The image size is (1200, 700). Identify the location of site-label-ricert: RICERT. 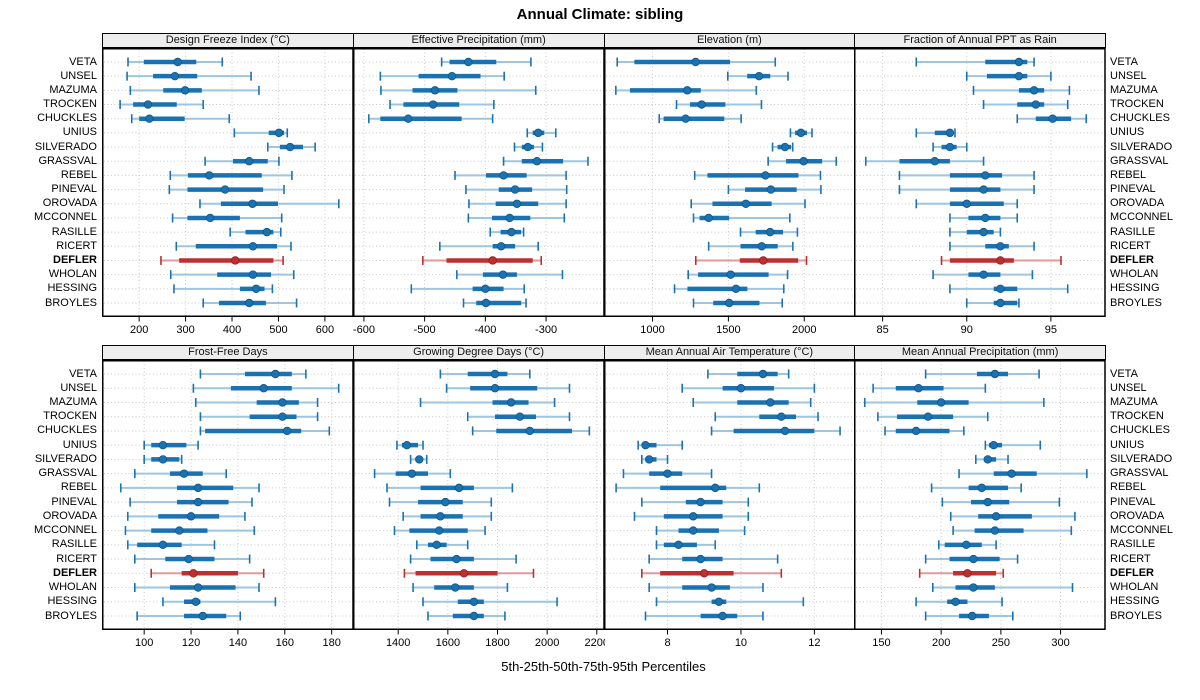
(76, 558).